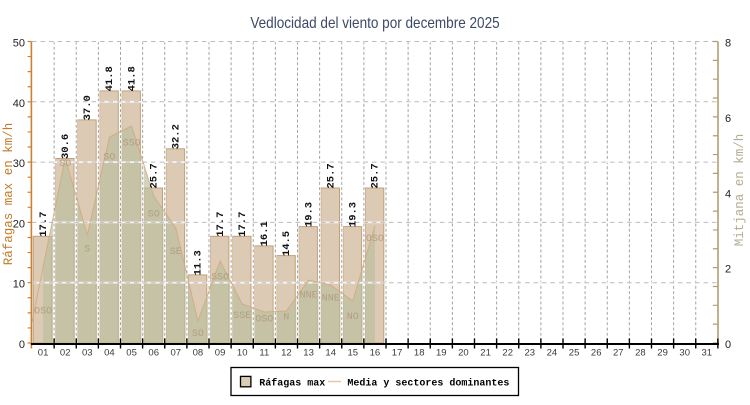 The height and width of the screenshot is (405, 750). I want to click on svg-text: SE, so click(176, 252).